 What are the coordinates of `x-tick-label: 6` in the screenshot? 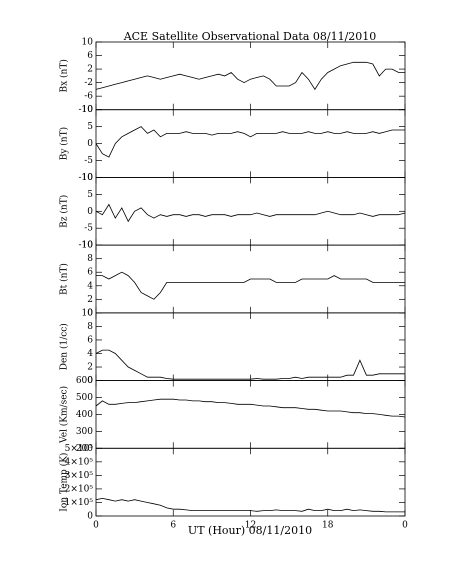 It's located at (173, 526).